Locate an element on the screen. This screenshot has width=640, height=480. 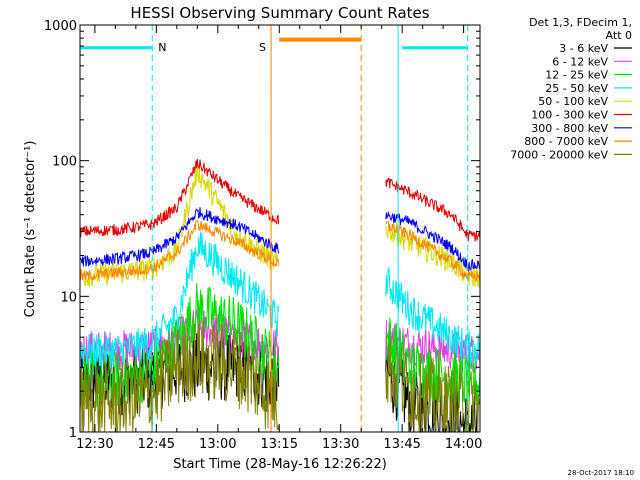
x-tick-label-5: 13:45 is located at coordinates (401, 444).